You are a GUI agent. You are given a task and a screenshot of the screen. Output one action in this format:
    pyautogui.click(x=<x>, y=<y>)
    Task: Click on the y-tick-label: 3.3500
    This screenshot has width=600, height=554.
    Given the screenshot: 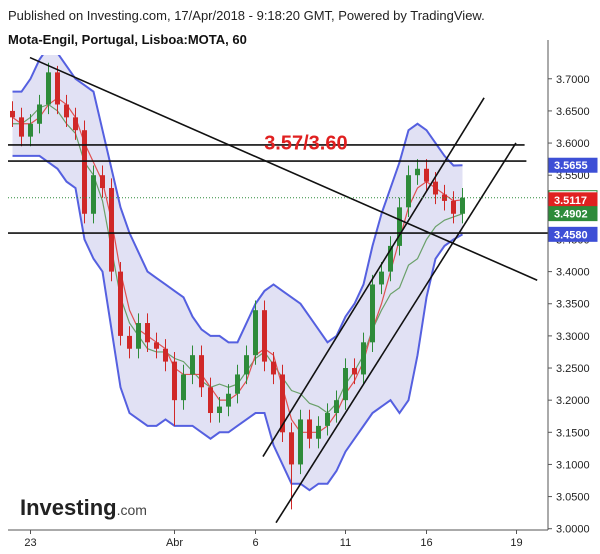 What is the action you would take?
    pyautogui.click(x=573, y=305)
    